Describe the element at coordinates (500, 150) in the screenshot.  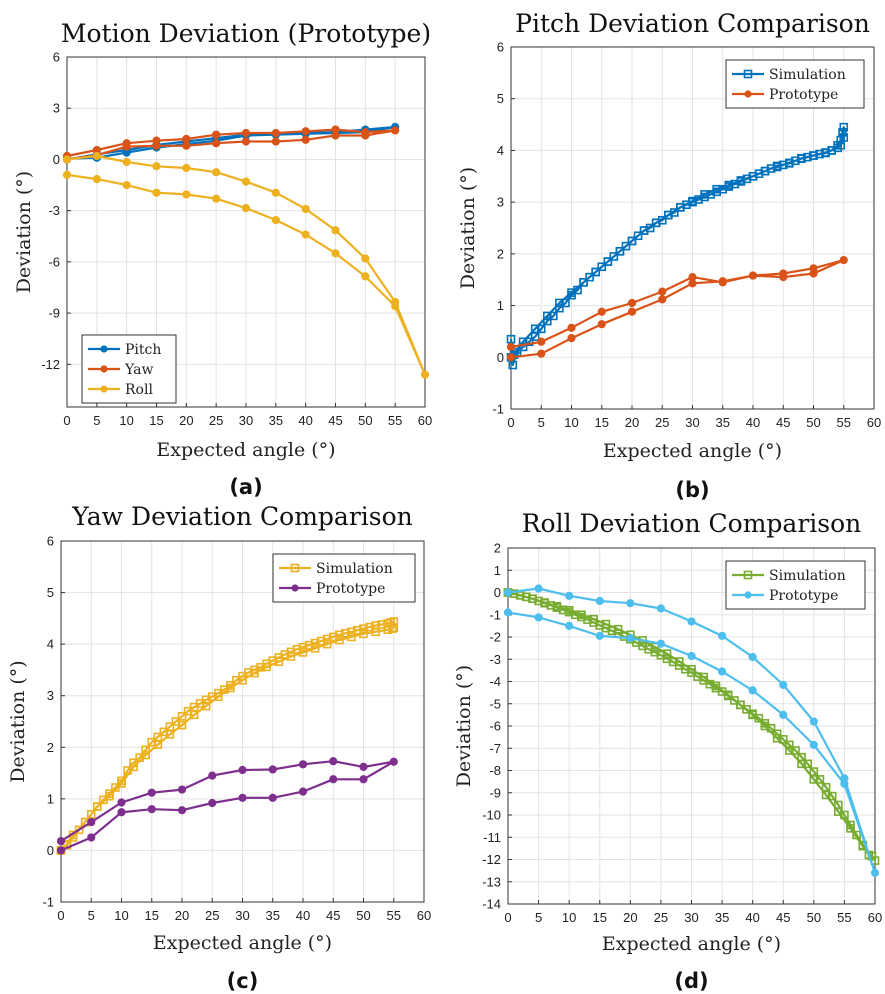
I see `y-tick-label: 4` at that location.